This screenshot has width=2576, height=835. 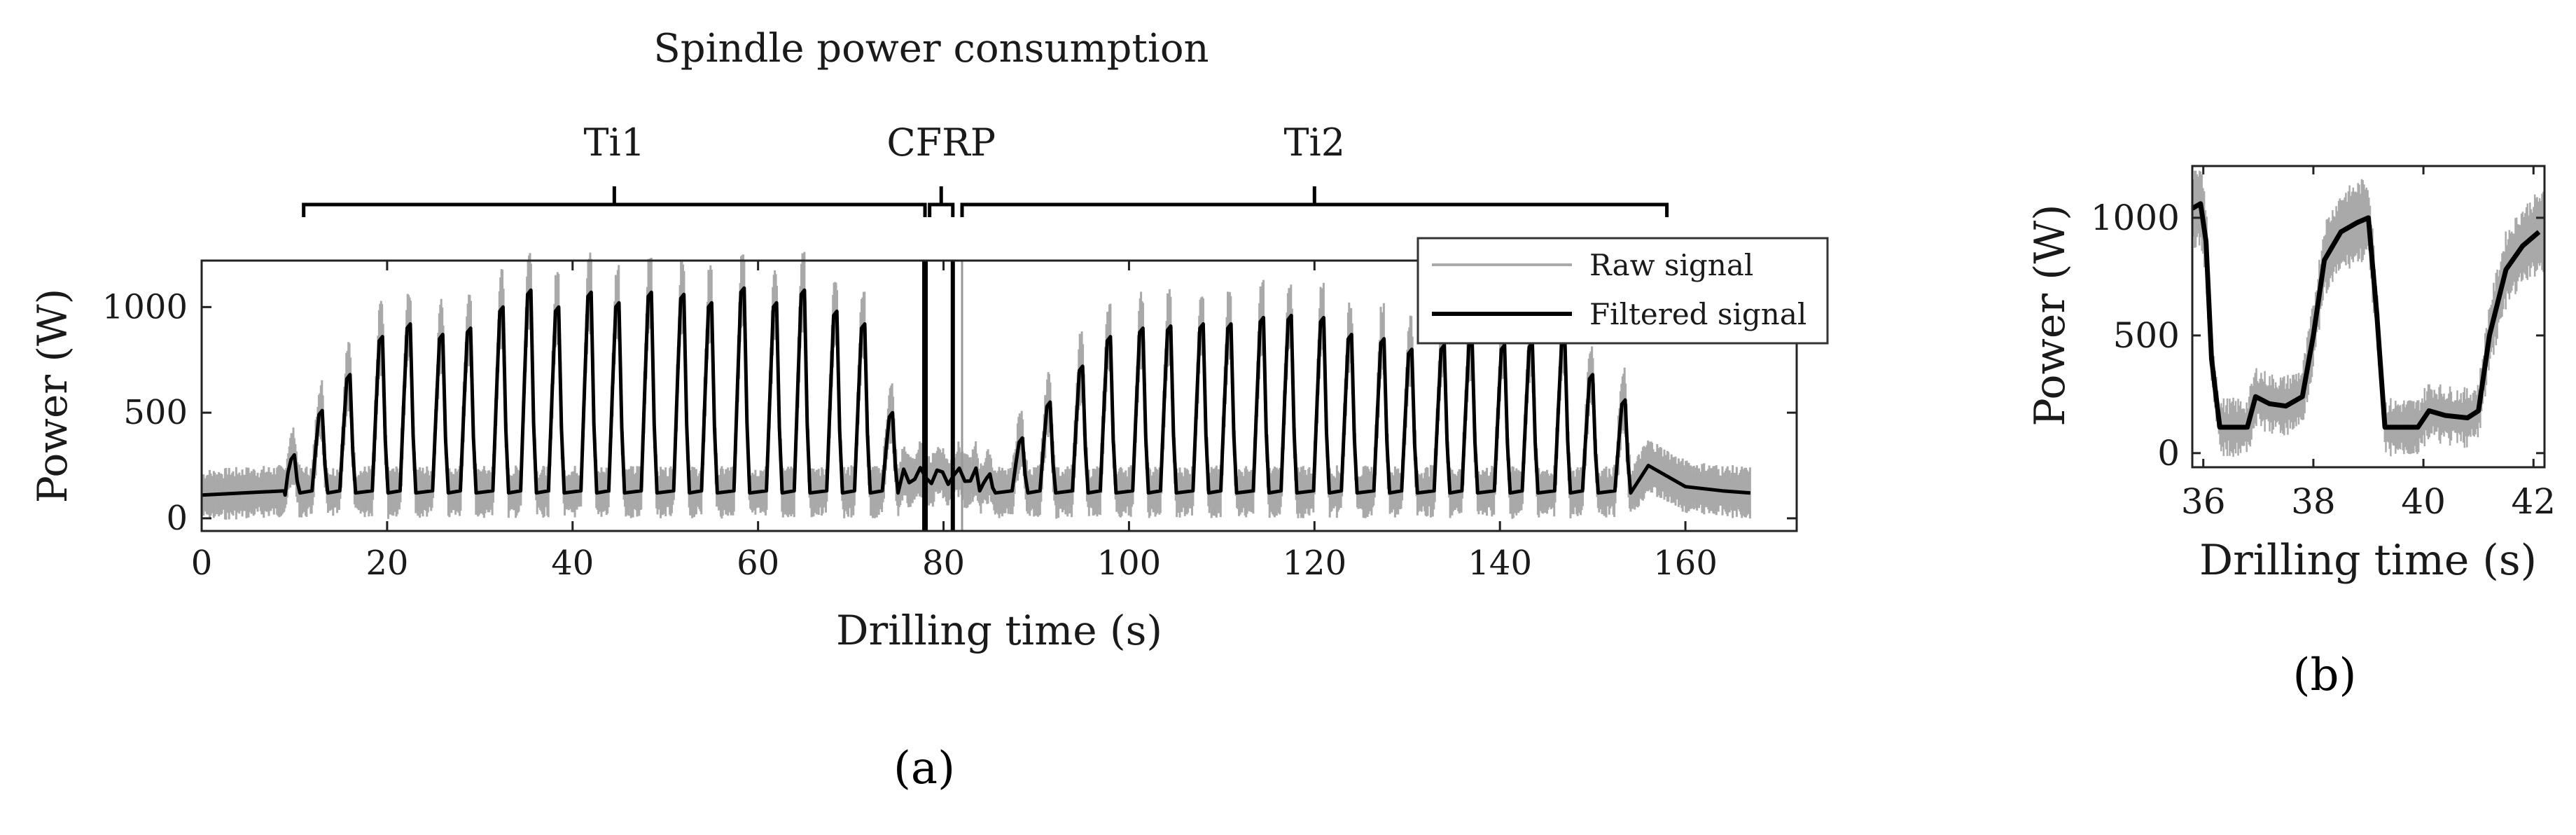 What do you see at coordinates (999, 630) in the screenshot?
I see `x-axis-label-a: Drilling time (s)` at bounding box center [999, 630].